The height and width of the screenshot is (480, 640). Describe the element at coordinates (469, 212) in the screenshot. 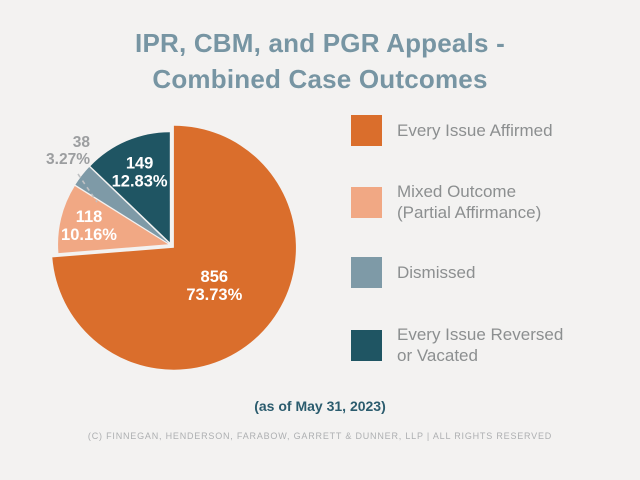

I see `legend-label-line: (Partial Affirmance)` at that location.